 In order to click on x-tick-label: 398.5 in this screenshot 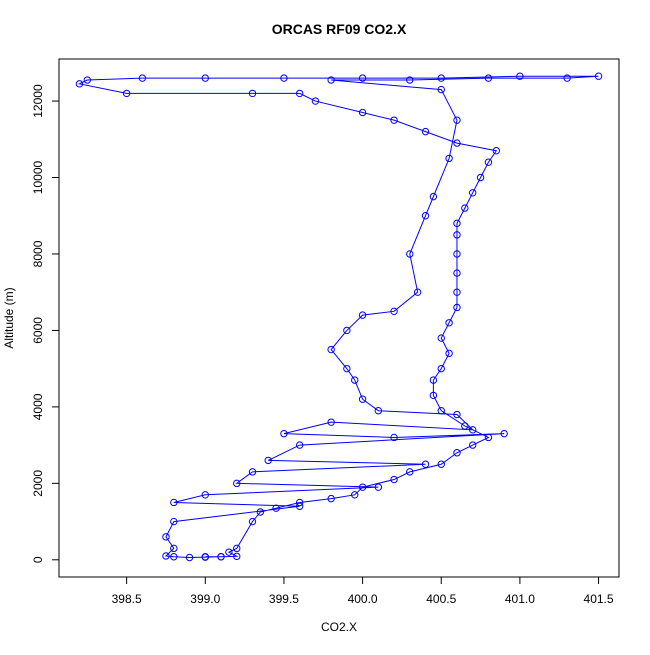, I will do `click(127, 599)`.